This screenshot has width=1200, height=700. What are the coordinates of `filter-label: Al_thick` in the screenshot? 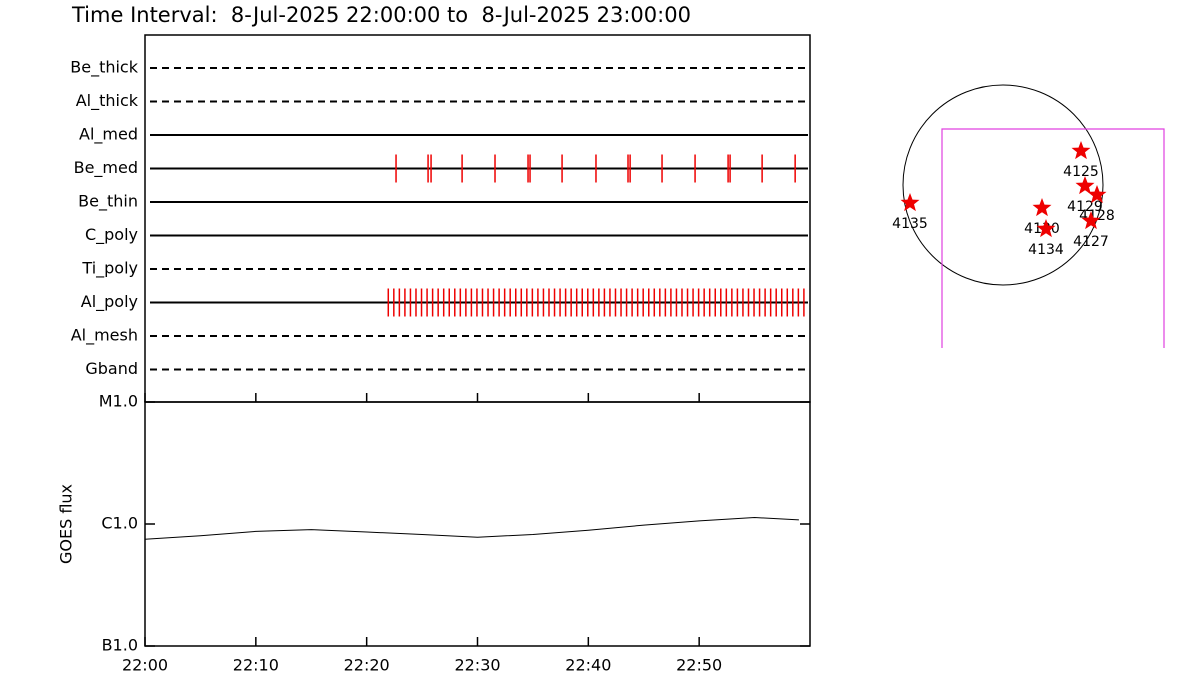 It's located at (107, 101).